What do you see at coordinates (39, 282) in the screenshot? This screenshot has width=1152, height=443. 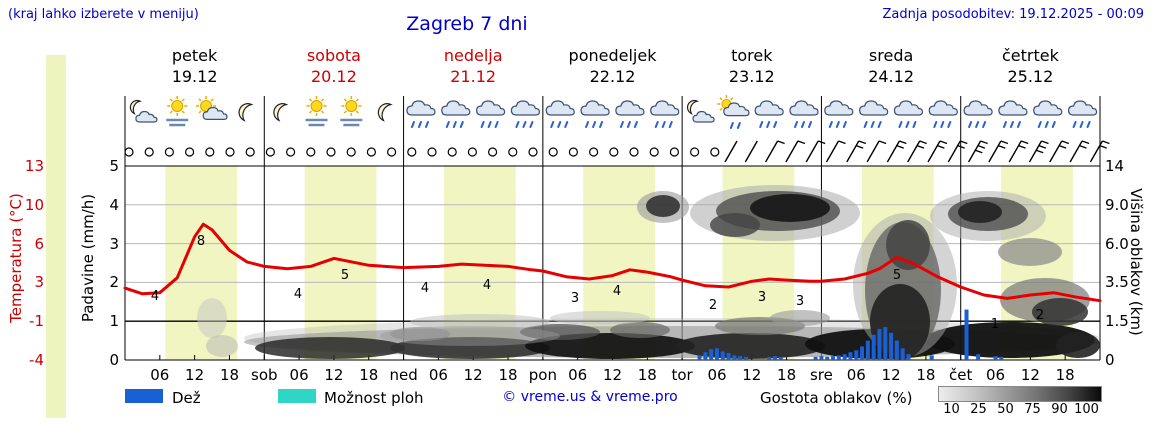 I see `temp-tick: 3` at bounding box center [39, 282].